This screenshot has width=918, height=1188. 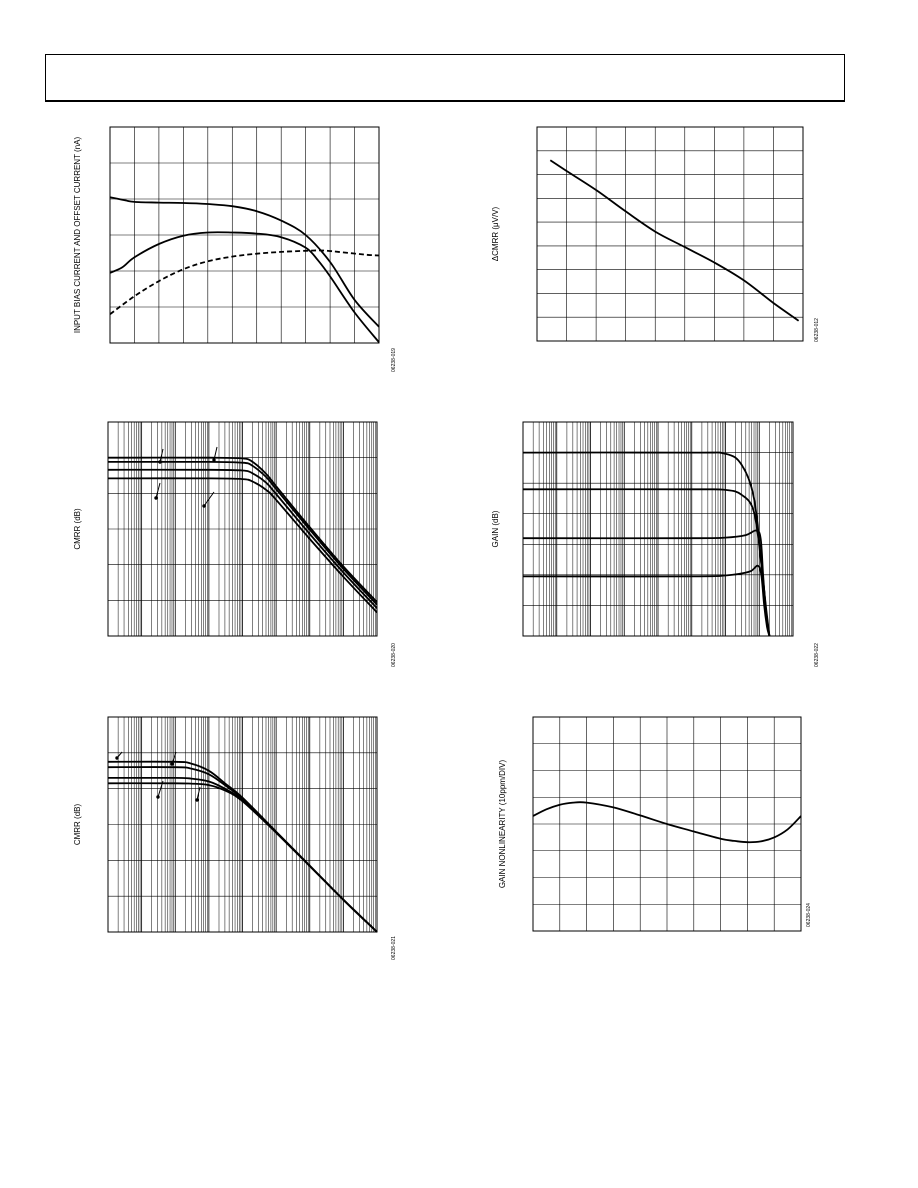 I want to click on chart-c4: GAIN (dB) 06238-022, so click(x=655, y=544).